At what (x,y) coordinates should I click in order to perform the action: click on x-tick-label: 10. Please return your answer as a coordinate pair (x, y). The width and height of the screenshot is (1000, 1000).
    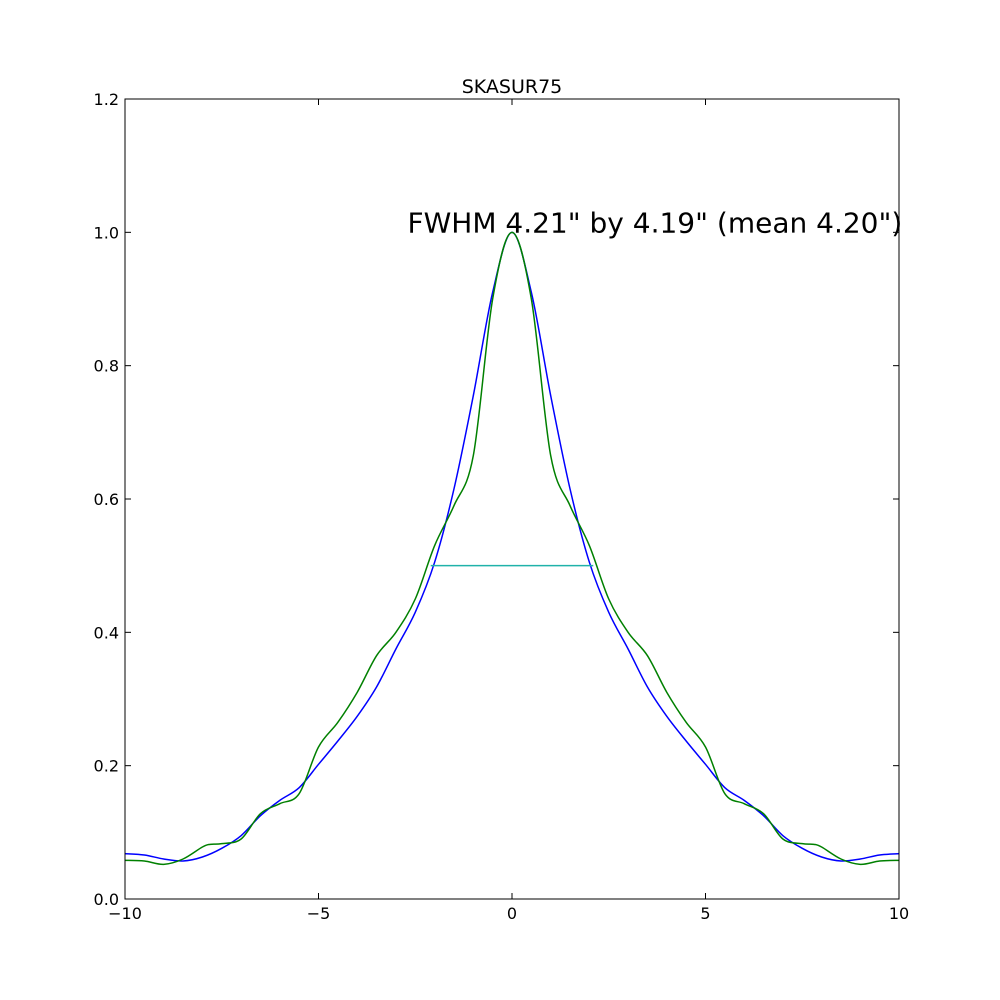
    Looking at the image, I should click on (899, 913).